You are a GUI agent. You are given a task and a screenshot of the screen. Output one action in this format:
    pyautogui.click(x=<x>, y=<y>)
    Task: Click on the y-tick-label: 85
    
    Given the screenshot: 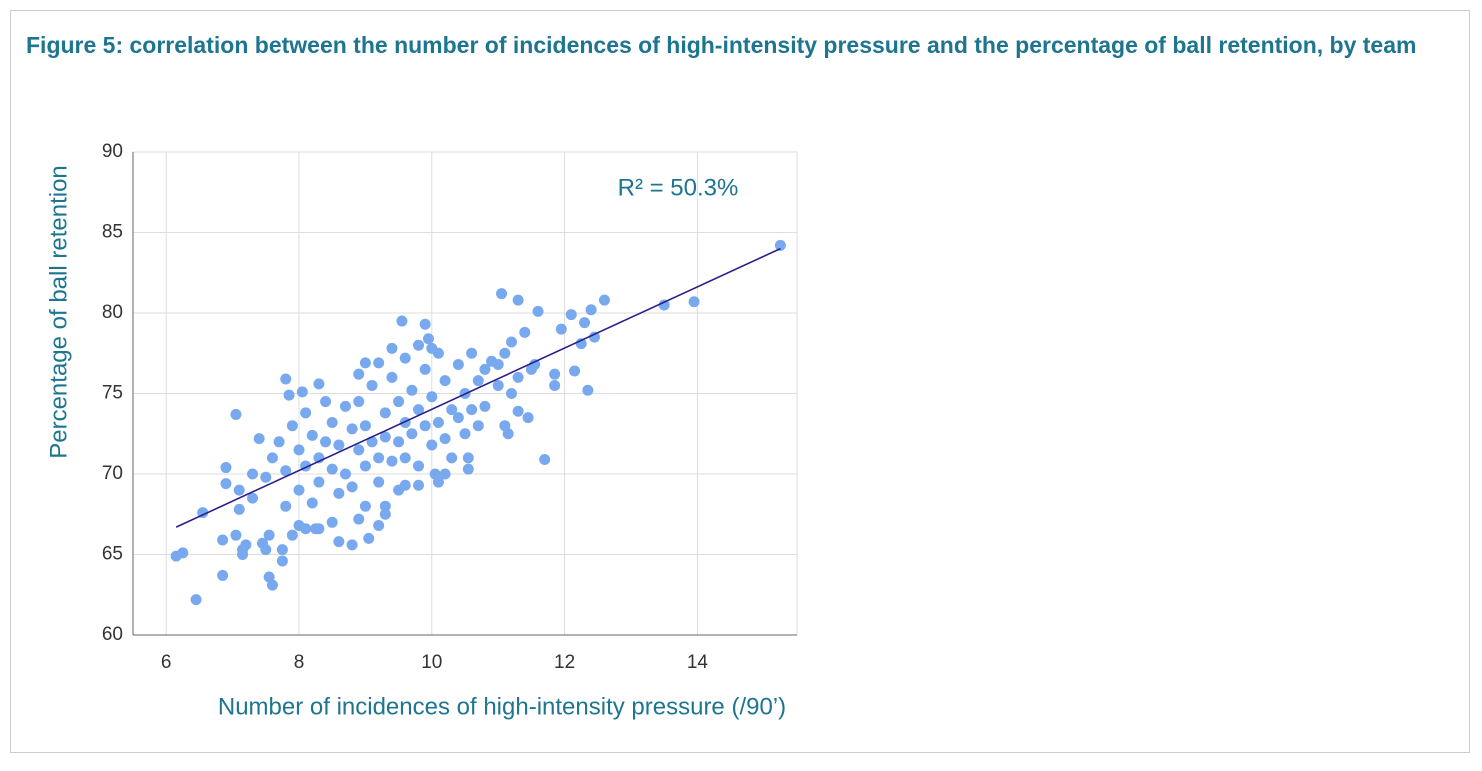 What is the action you would take?
    pyautogui.click(x=112, y=232)
    